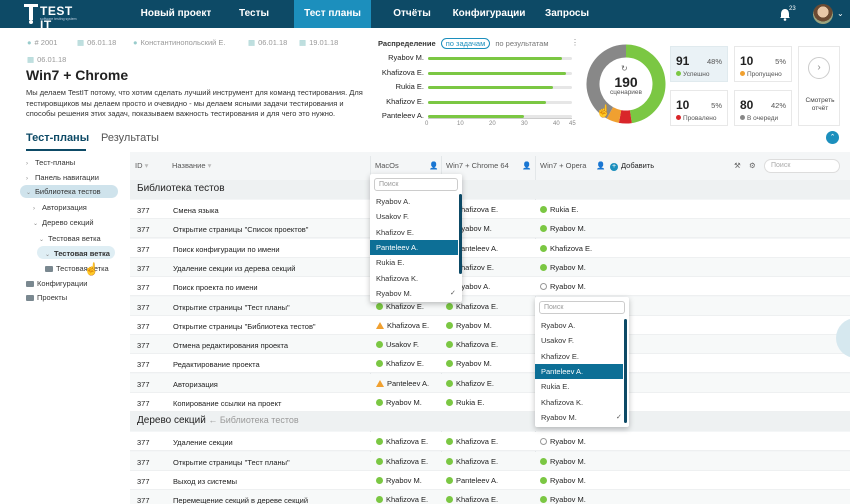 The image size is (850, 504). I want to click on assignee-cell: Rukia E., so click(559, 209).